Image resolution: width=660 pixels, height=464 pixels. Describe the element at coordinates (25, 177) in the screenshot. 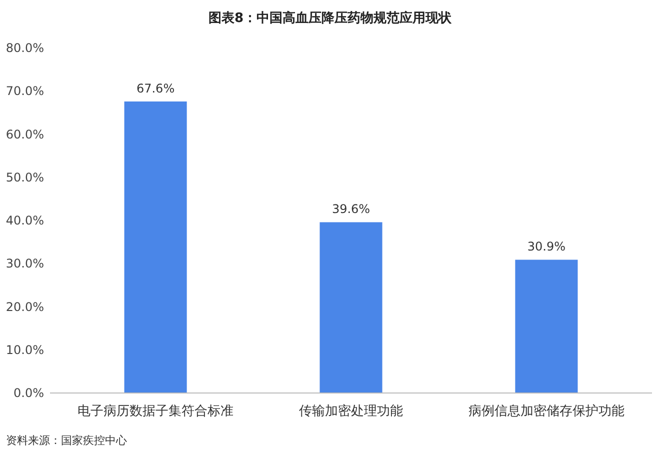

I see `y-tick-label: 50.0%` at that location.